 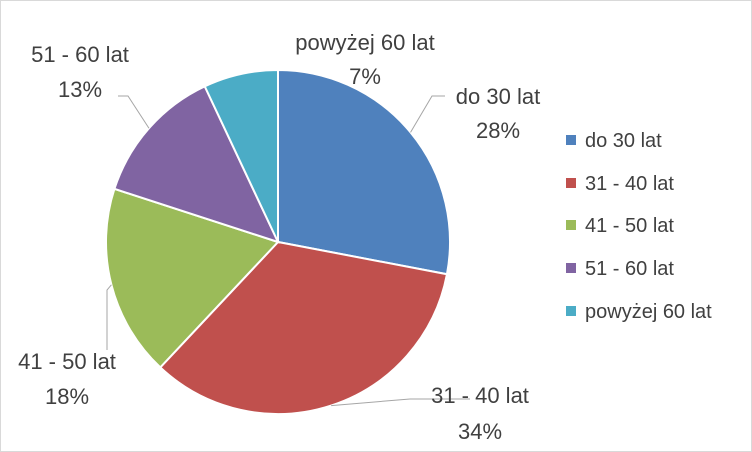 What do you see at coordinates (629, 226) in the screenshot?
I see `legend-label: 41 - 50 lat` at bounding box center [629, 226].